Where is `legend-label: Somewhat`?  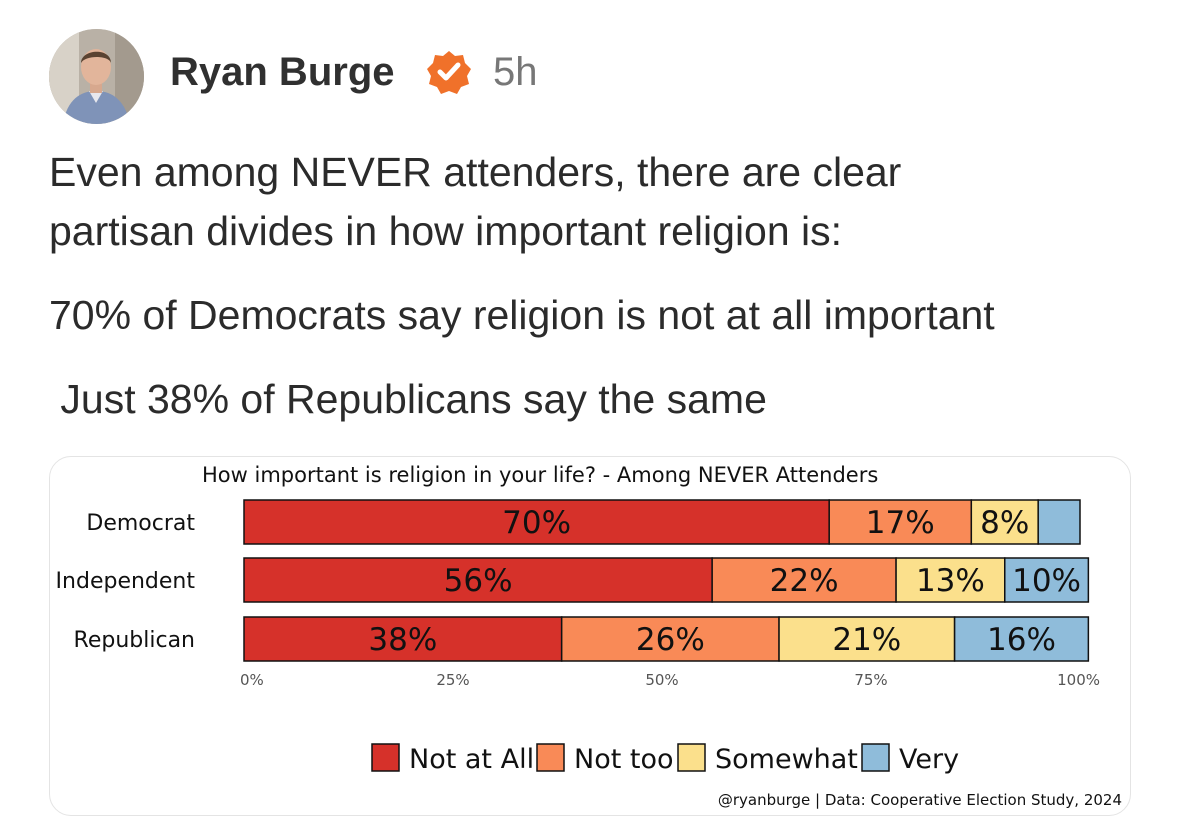 legend-label: Somewhat is located at coordinates (786, 759).